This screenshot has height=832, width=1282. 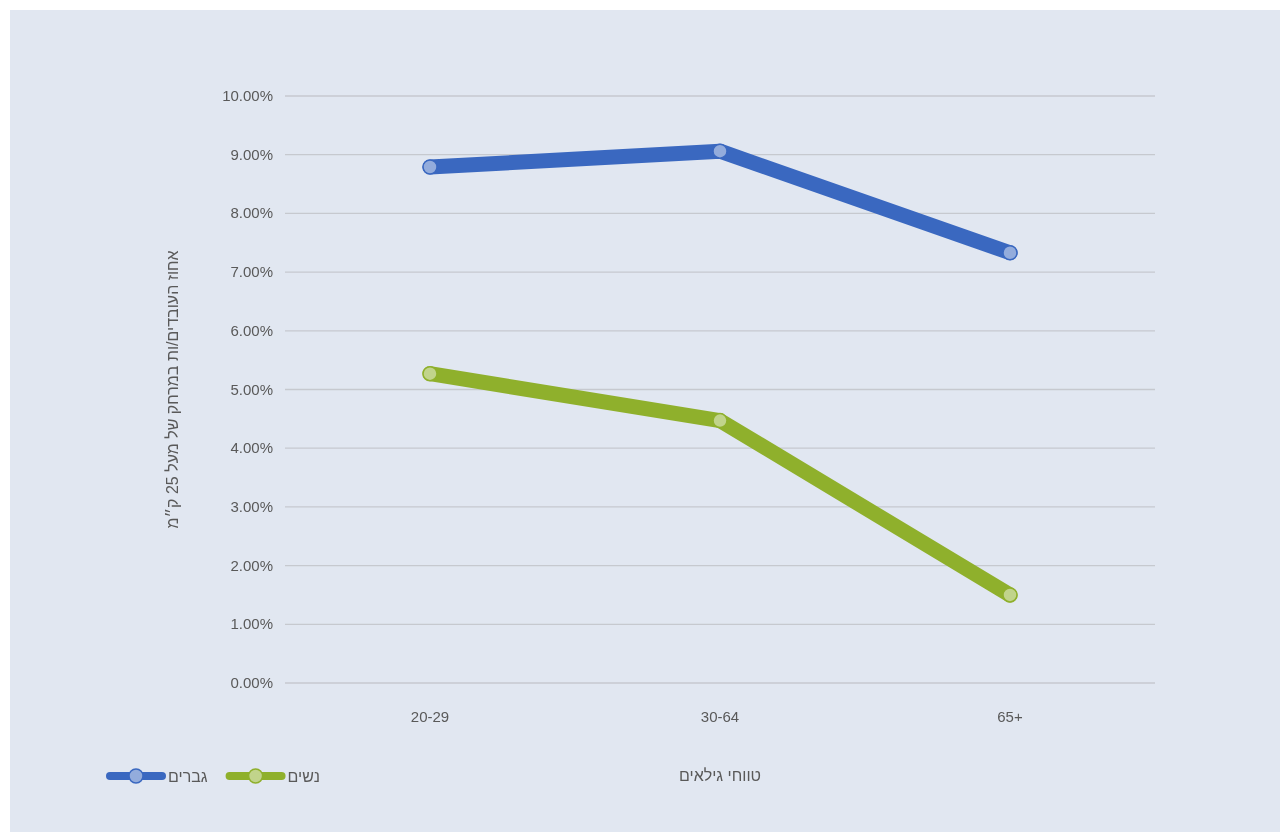 What do you see at coordinates (251, 448) in the screenshot?
I see `y-tick-label: 4.00%` at bounding box center [251, 448].